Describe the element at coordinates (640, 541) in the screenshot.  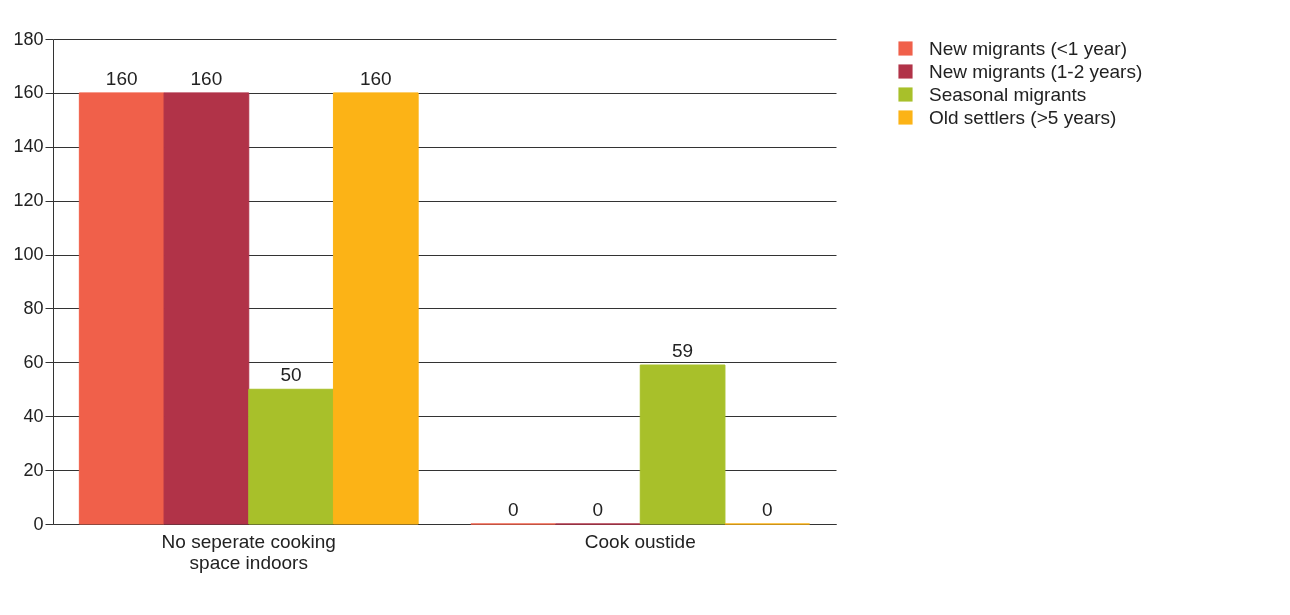
I see `x-tick-label: Cook oustide` at that location.